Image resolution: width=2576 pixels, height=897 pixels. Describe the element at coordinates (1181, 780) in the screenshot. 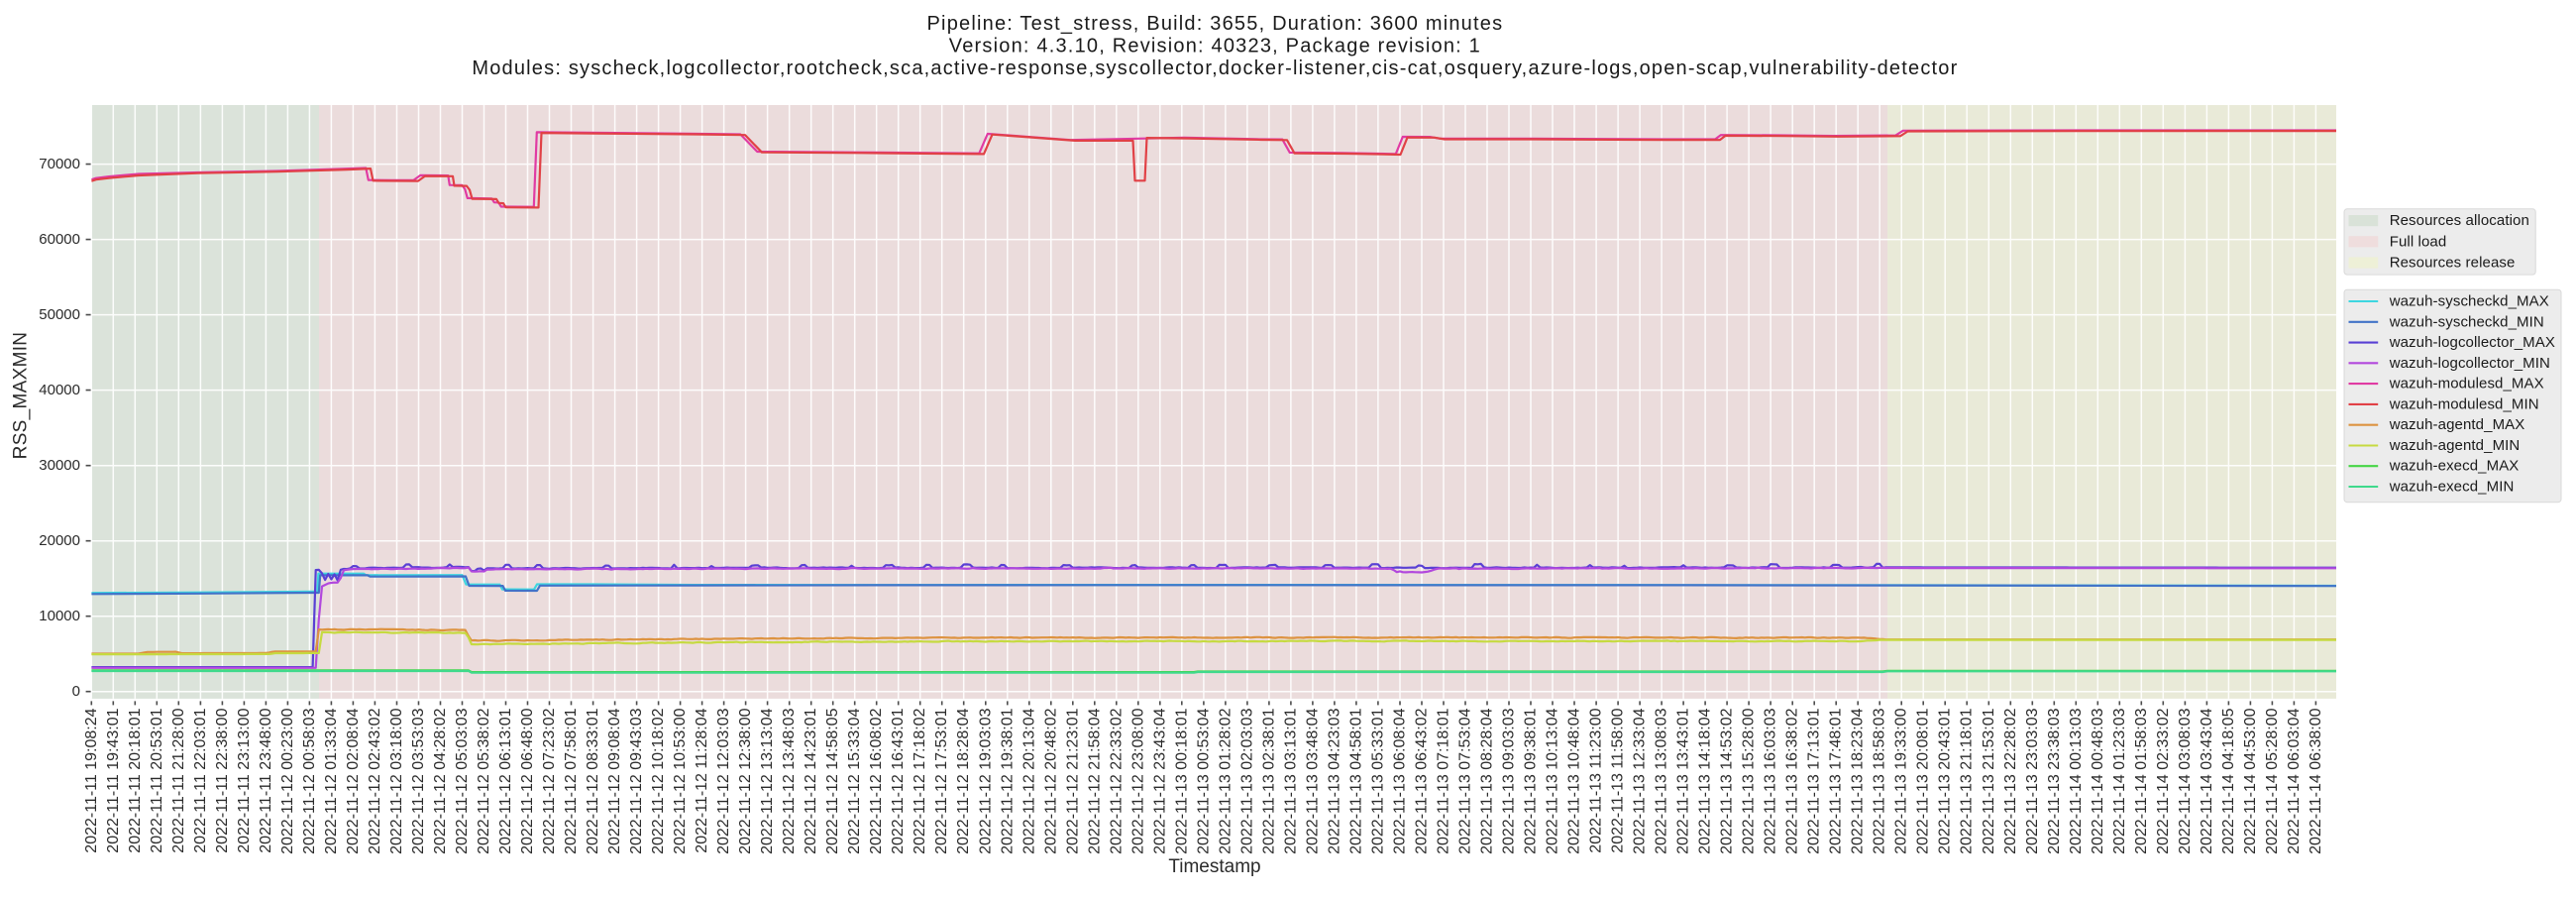

I see `svg-text: 2022-11-13 00:18:01` at that location.